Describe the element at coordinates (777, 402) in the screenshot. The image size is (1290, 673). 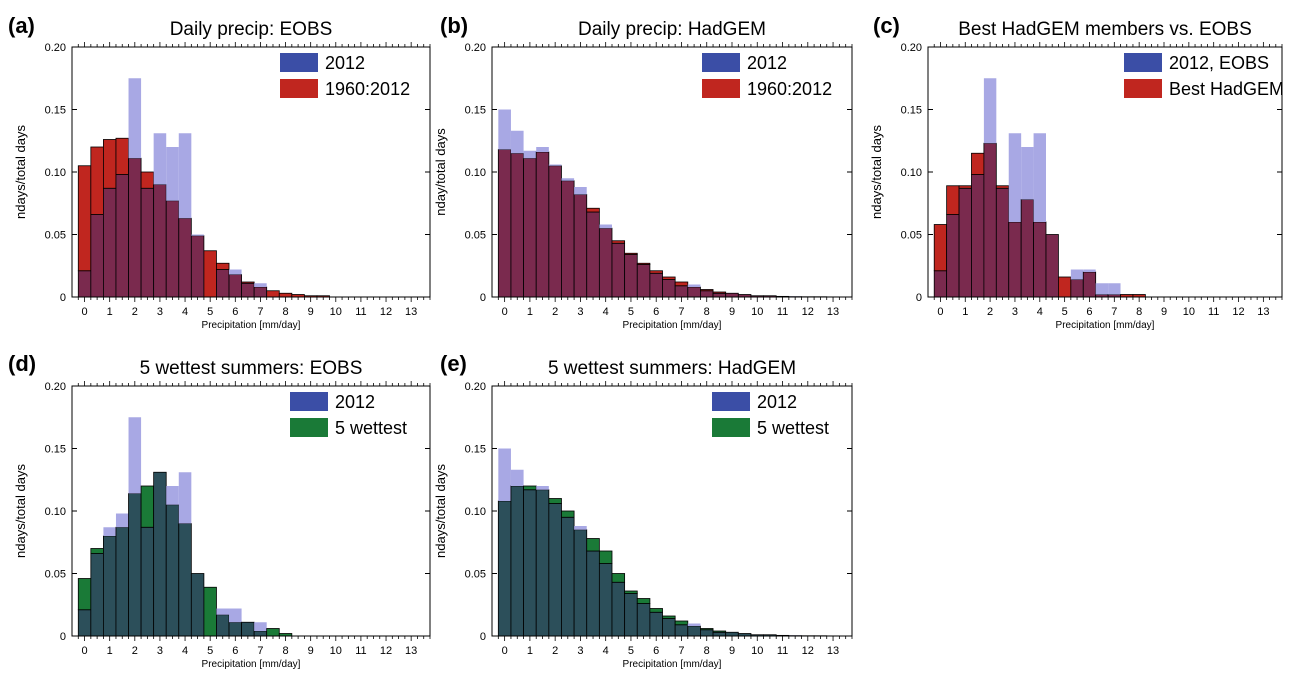
I see `legend-label: 2012` at that location.